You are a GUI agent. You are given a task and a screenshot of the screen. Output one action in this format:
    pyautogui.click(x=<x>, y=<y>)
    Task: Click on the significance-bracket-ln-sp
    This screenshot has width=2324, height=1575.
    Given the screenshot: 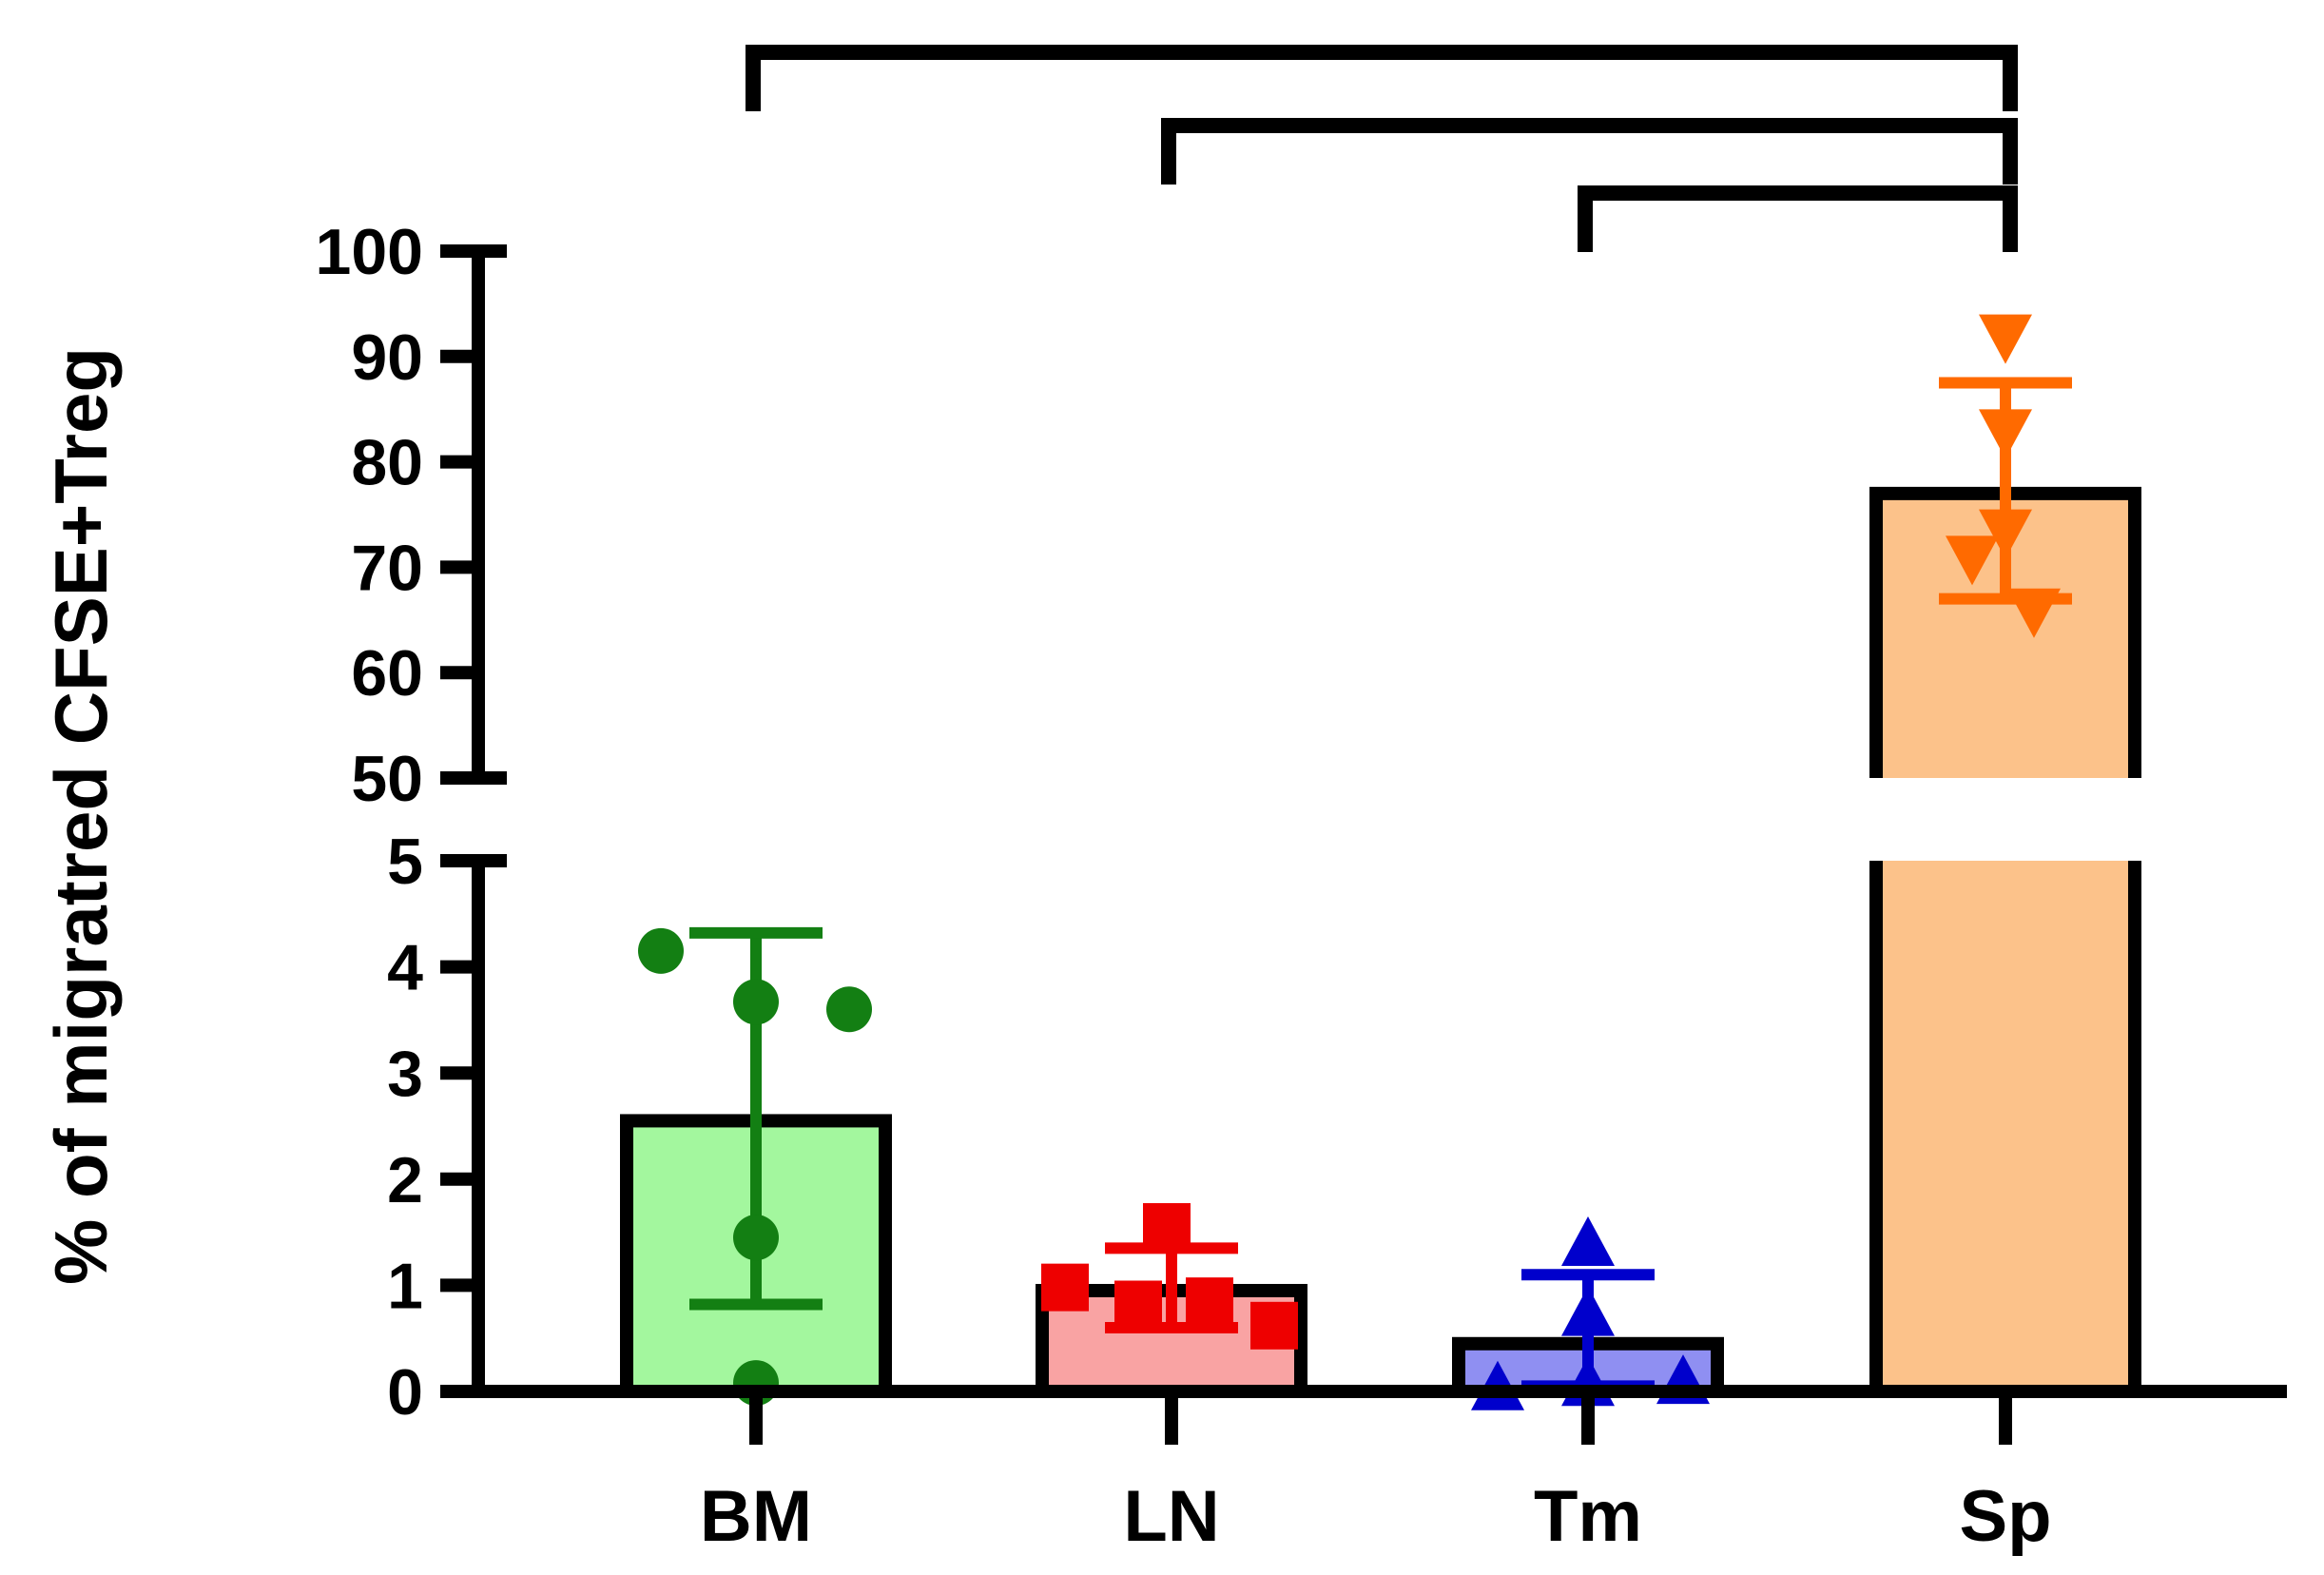 What is the action you would take?
    pyautogui.click(x=1589, y=151)
    